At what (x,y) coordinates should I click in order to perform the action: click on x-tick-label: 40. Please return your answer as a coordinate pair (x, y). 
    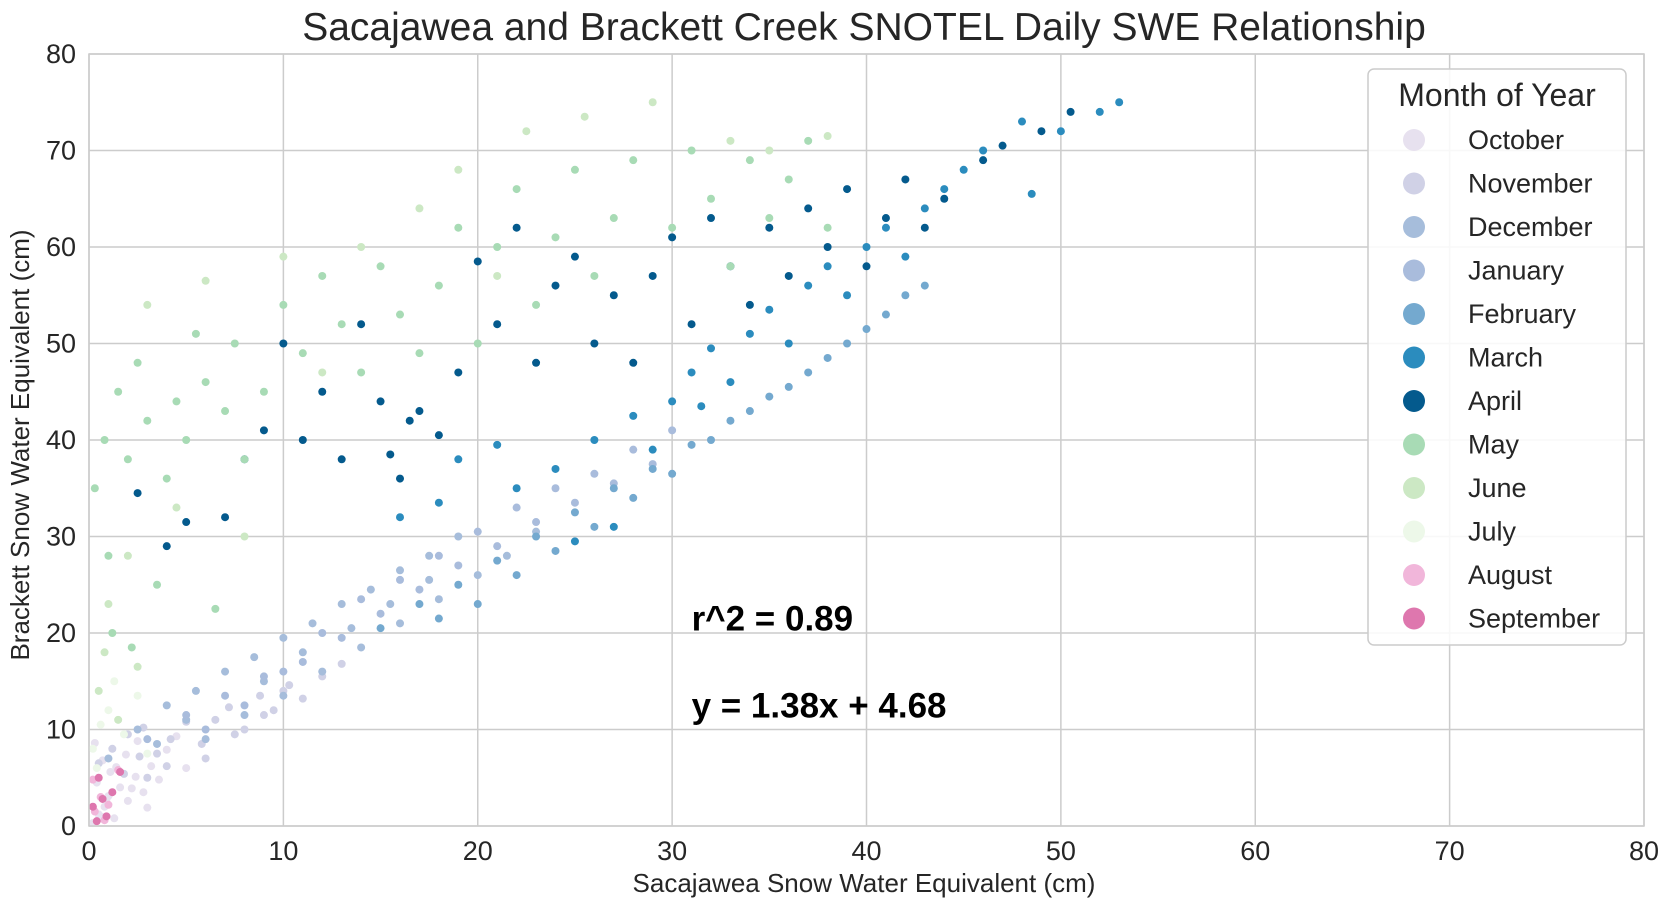
    Looking at the image, I should click on (866, 851).